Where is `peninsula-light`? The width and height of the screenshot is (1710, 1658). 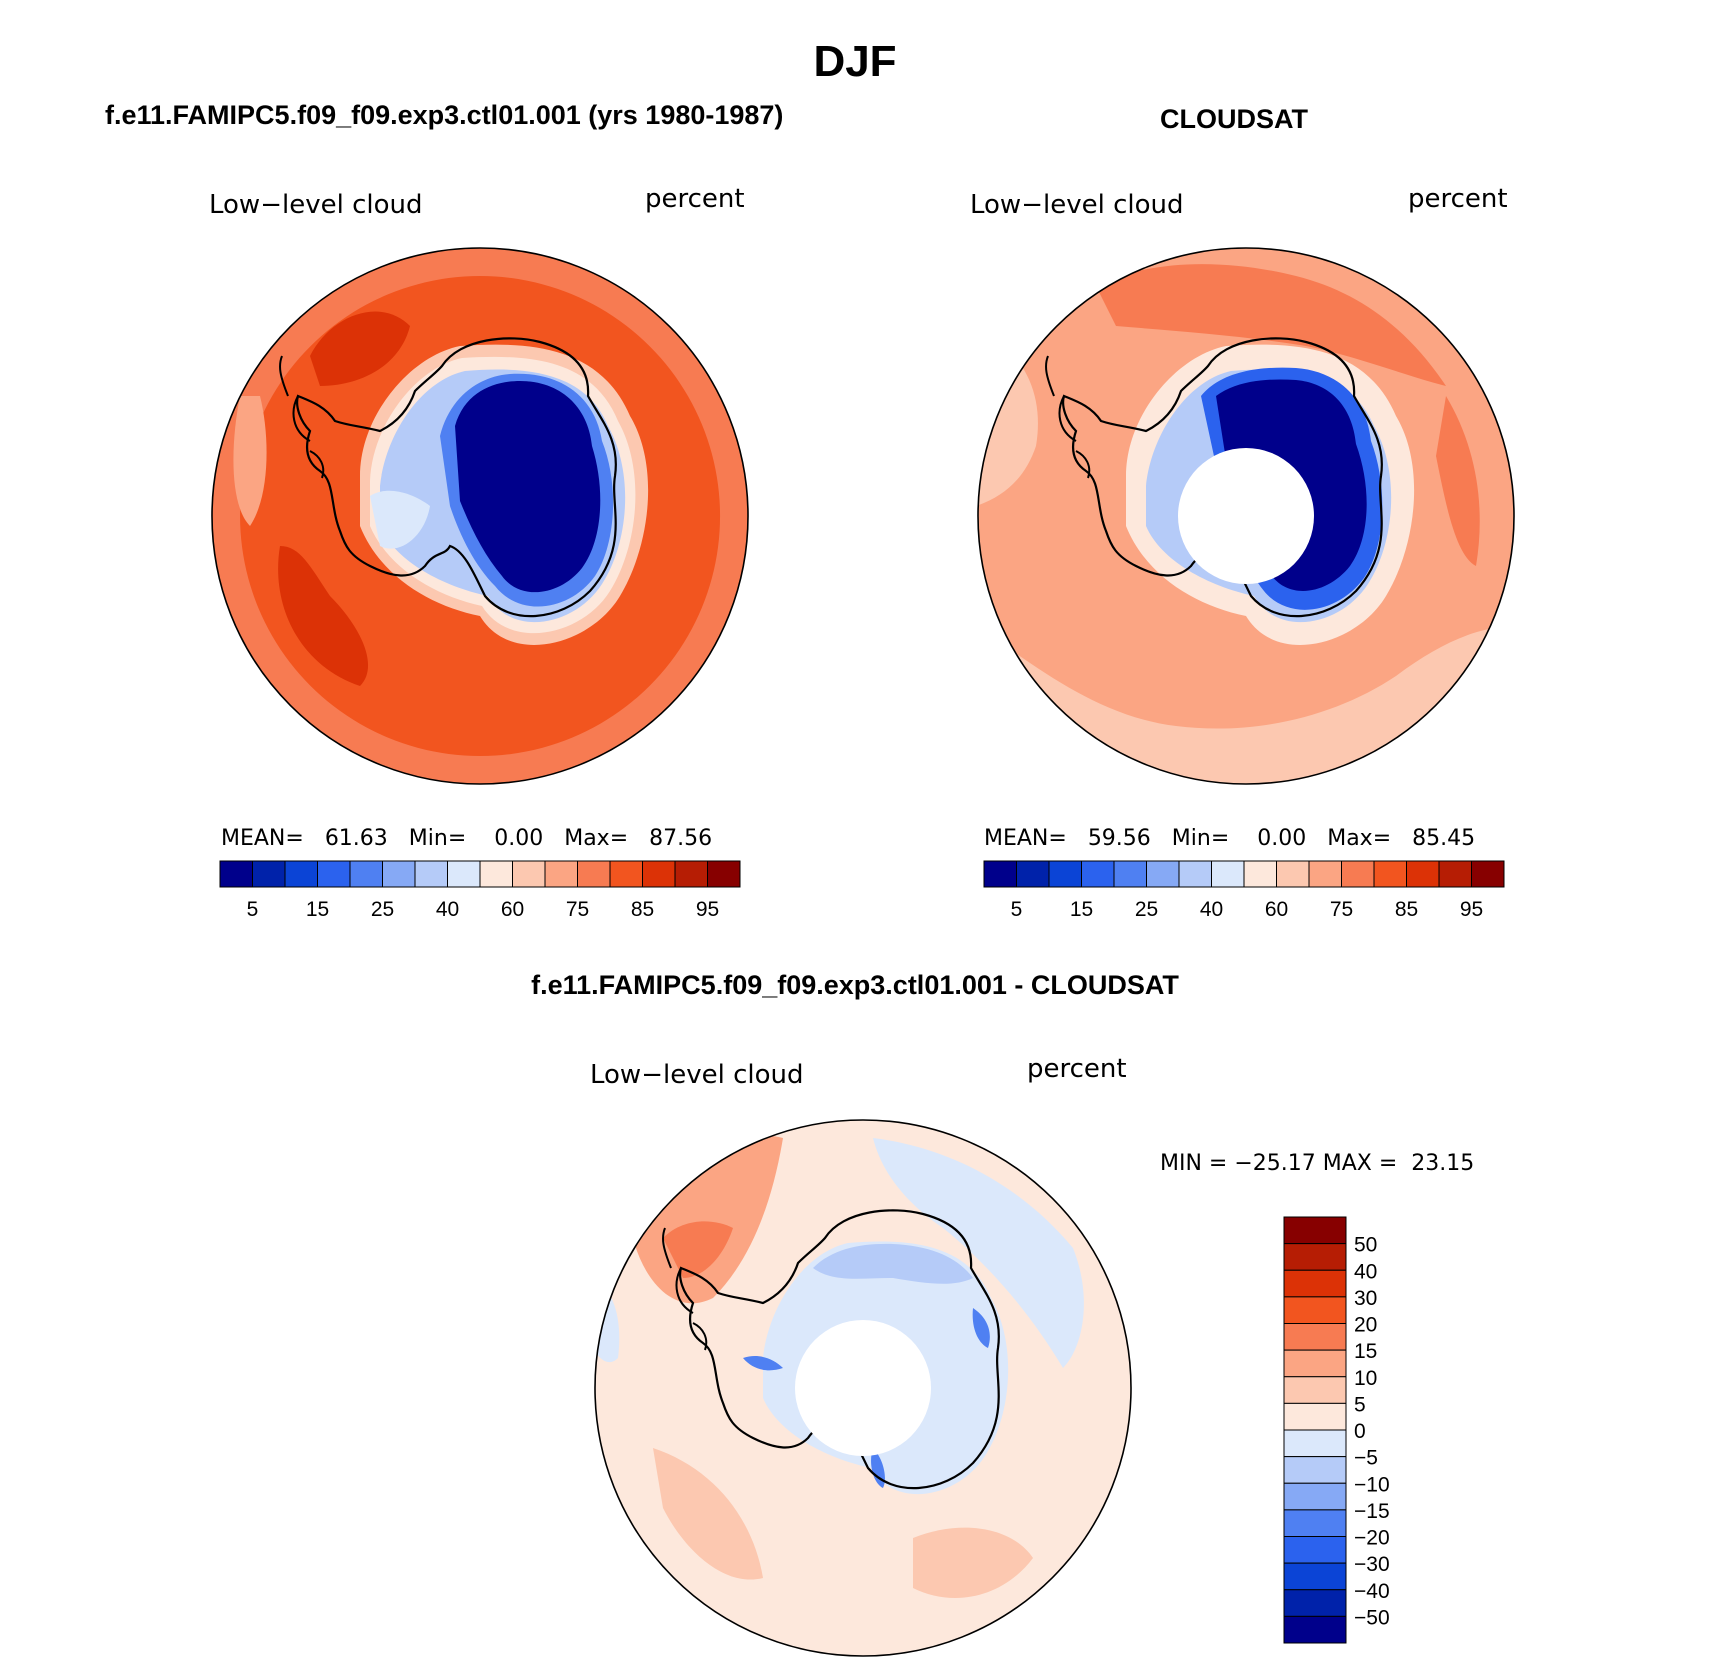
peninsula-light is located at coordinates (400, 519).